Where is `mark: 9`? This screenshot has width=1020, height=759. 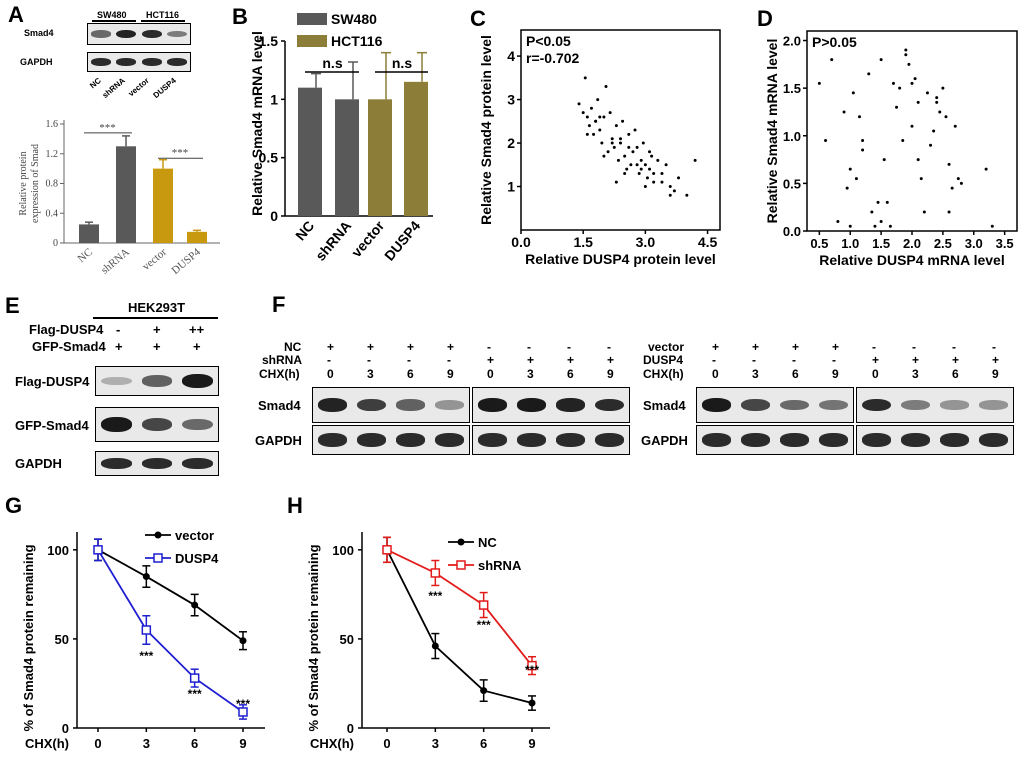 mark: 9 is located at coordinates (450, 374).